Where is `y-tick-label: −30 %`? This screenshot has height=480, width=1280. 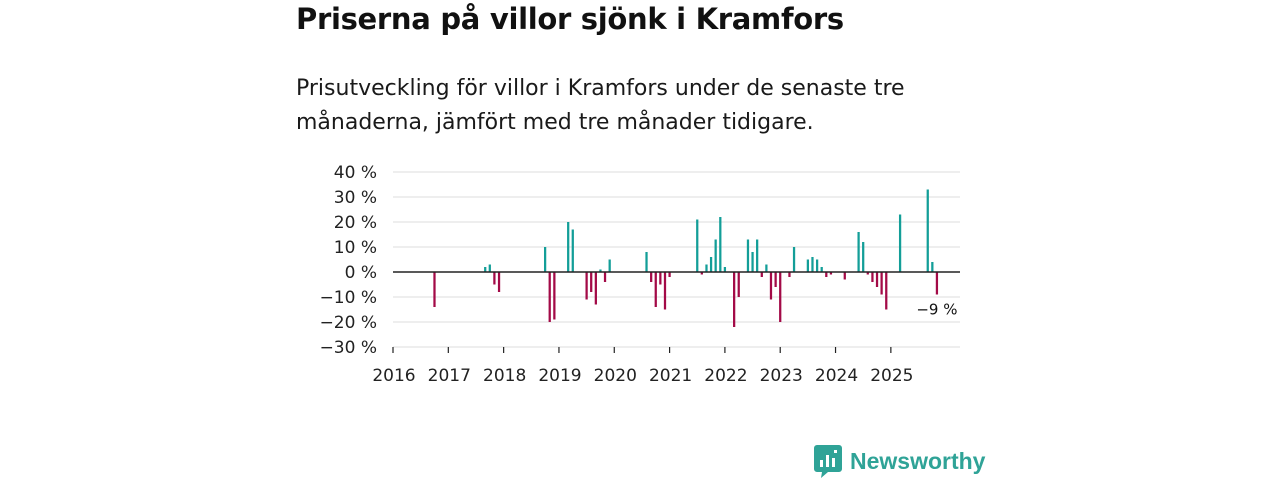
y-tick-label: −30 % is located at coordinates (348, 348).